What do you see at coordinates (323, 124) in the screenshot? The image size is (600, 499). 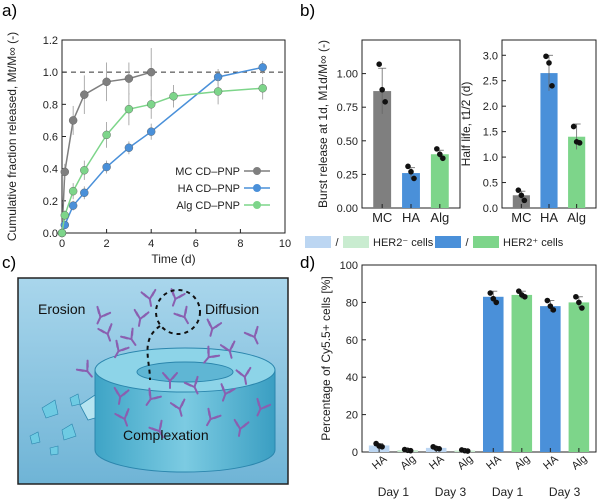 I see `y-axis-label: Burst release at 1d, M1d/M∞ (-)` at bounding box center [323, 124].